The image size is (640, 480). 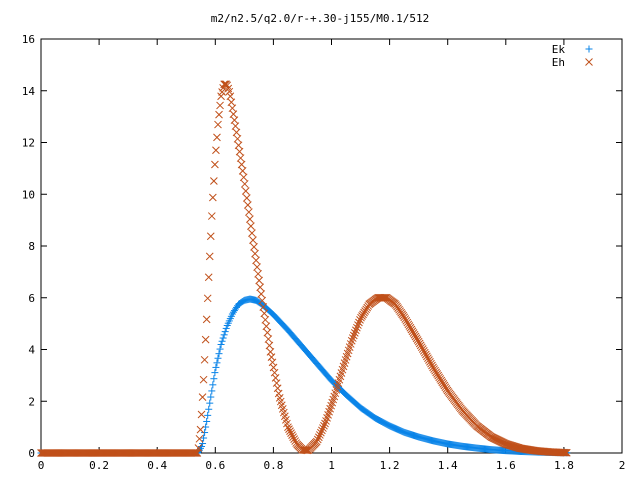 I want to click on y-tick-label: 10, so click(x=28, y=194).